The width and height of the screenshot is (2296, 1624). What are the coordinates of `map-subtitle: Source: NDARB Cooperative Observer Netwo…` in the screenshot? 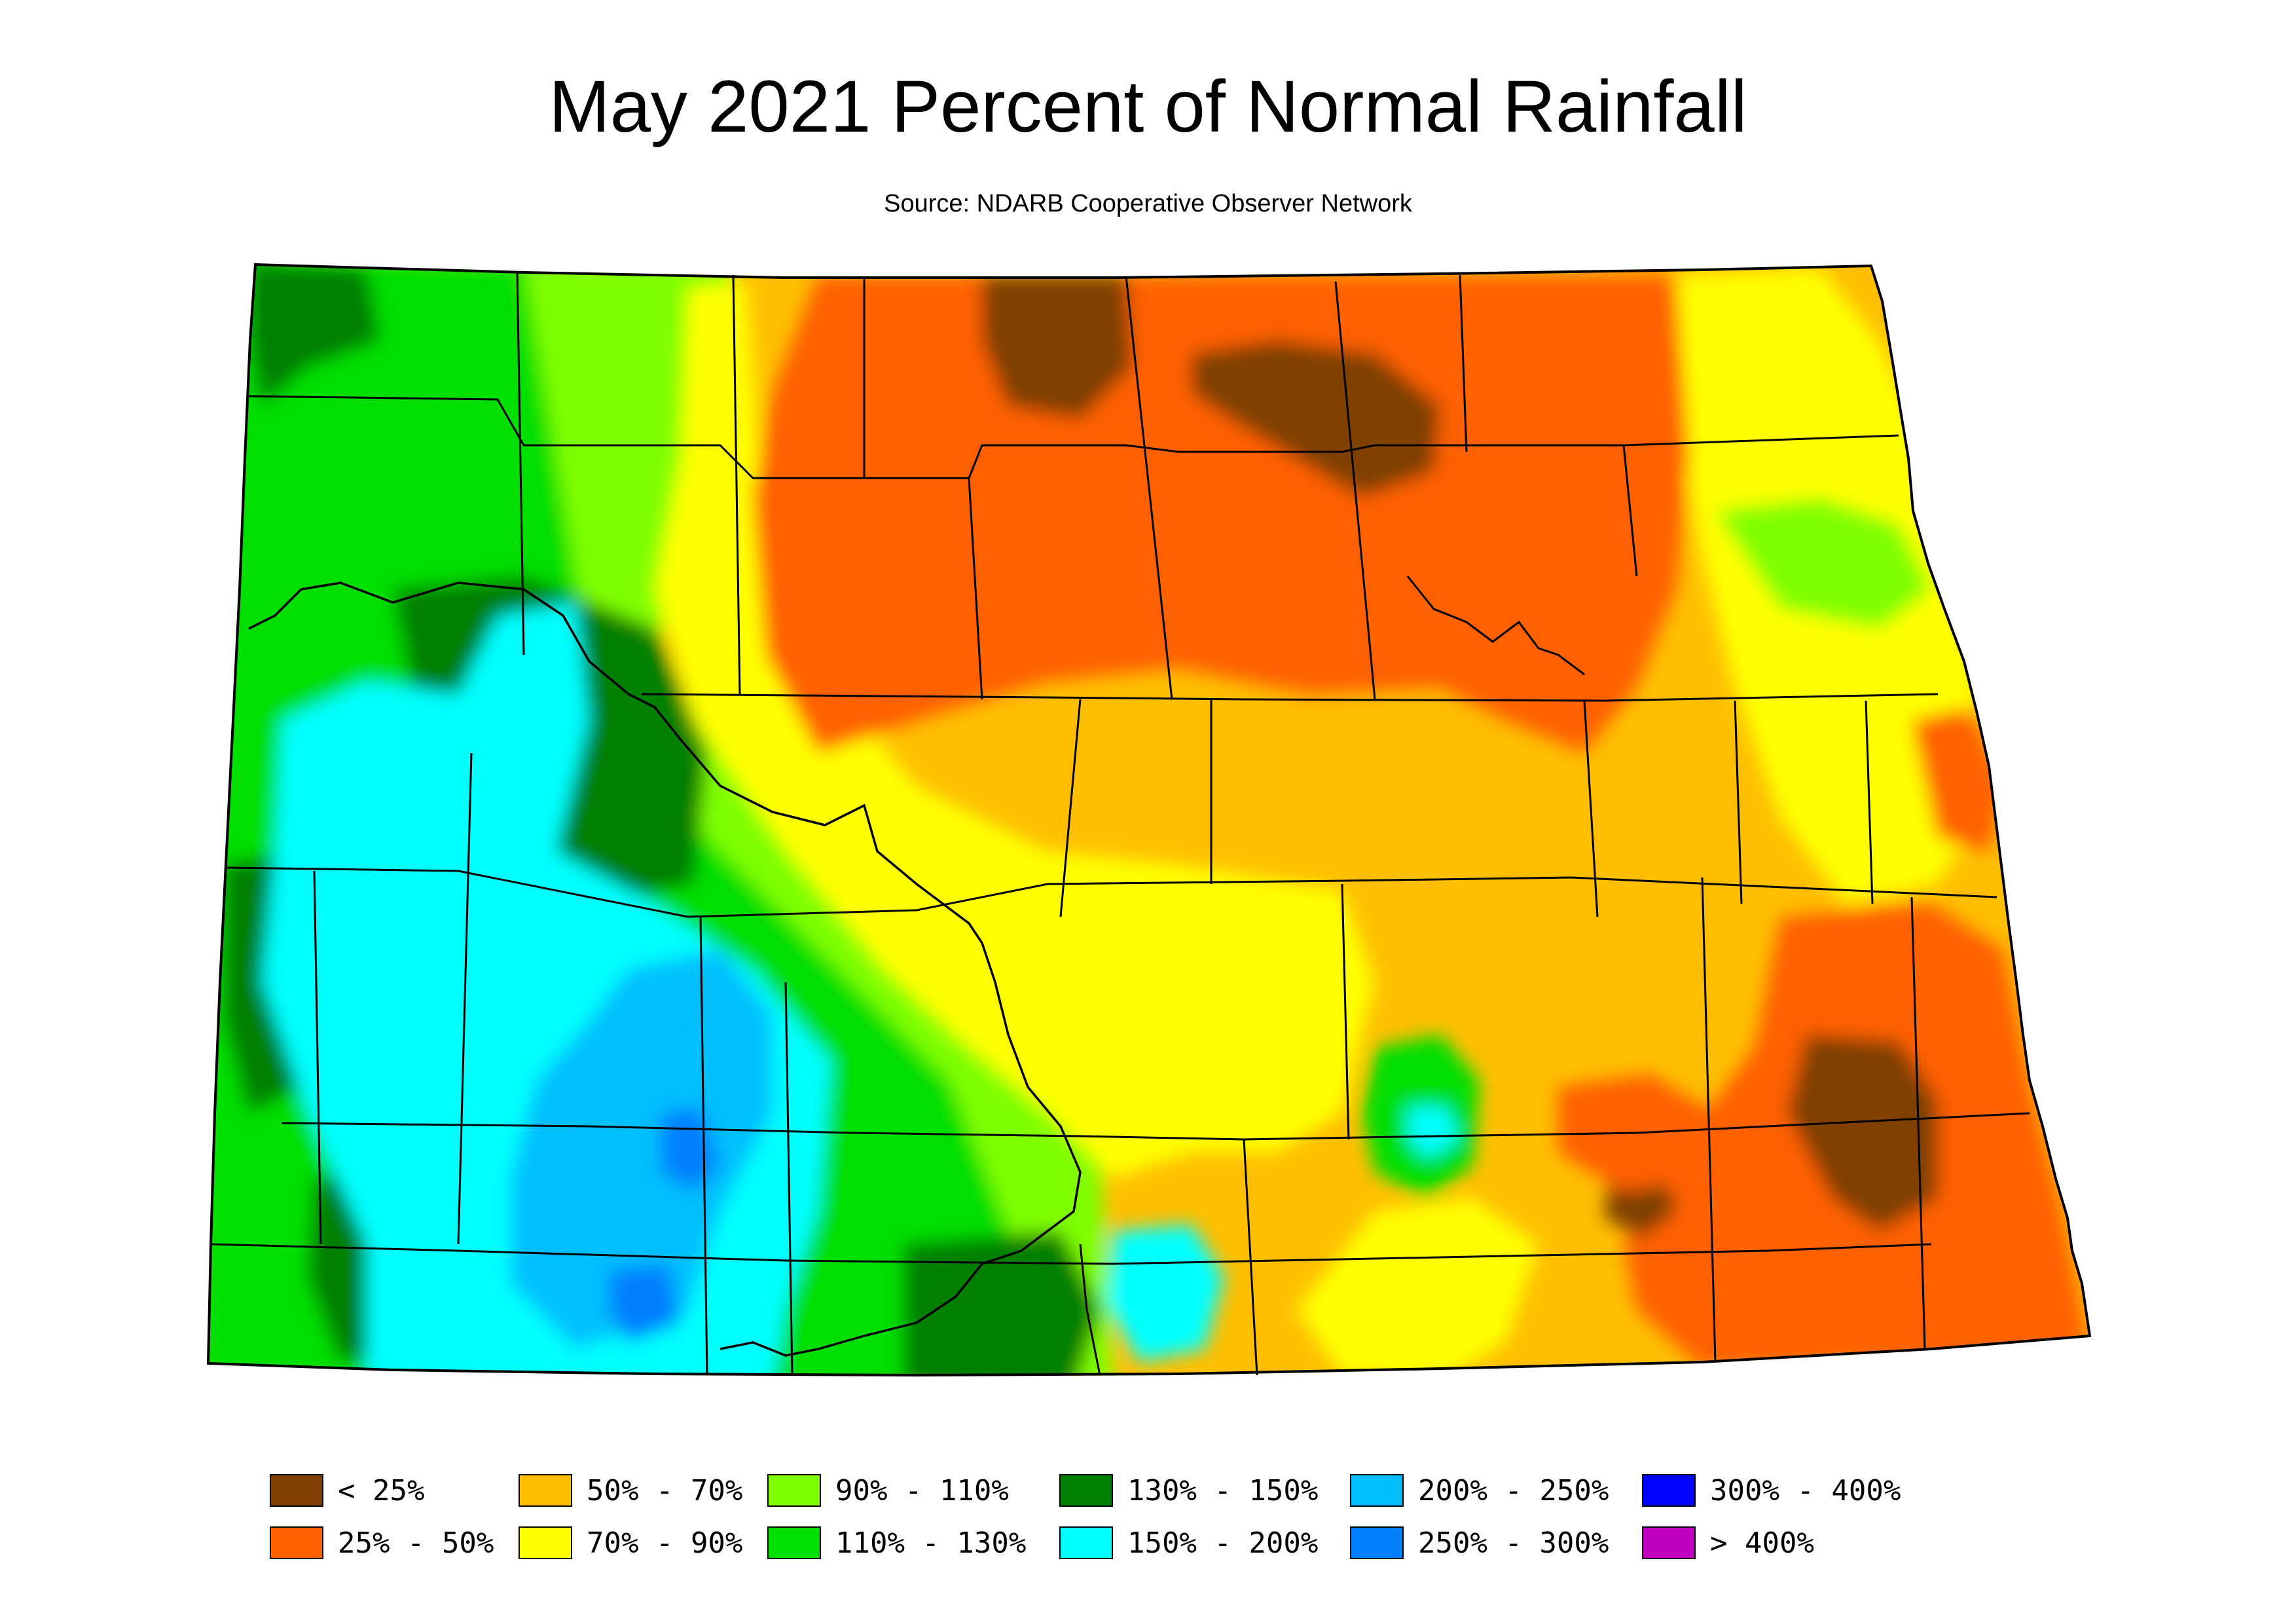 It's located at (1148, 203).